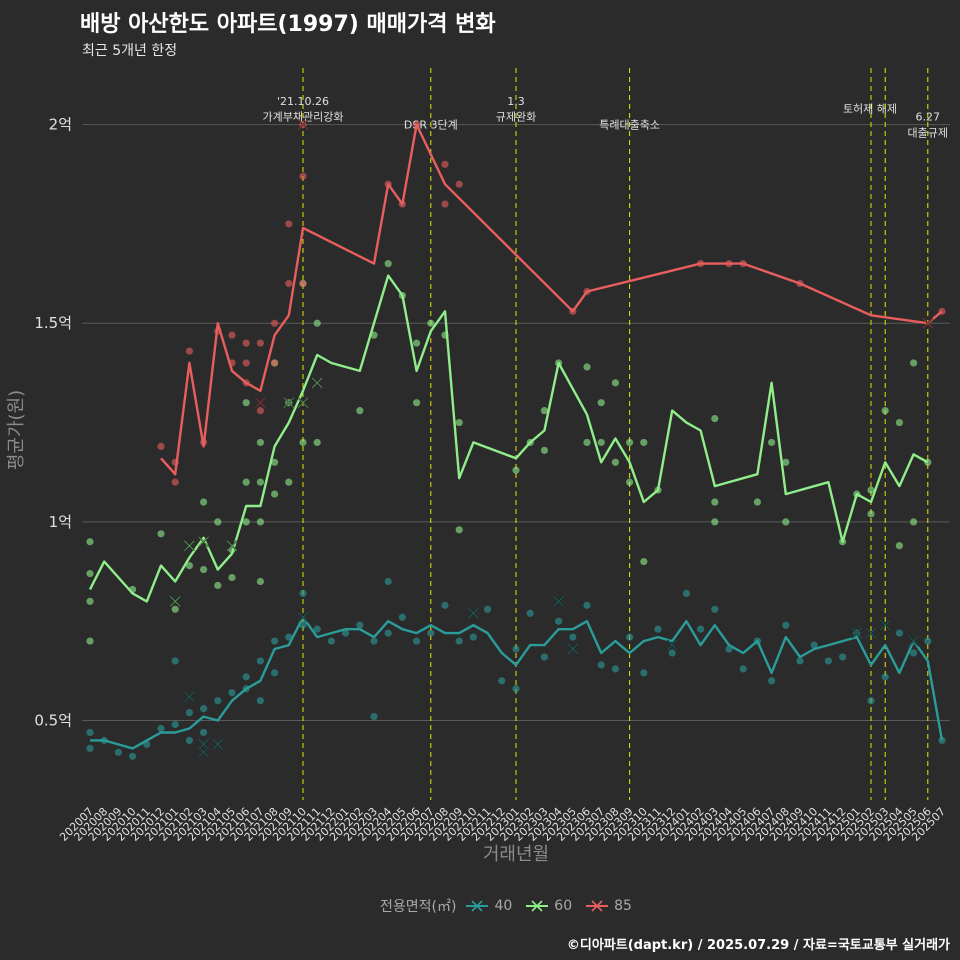 The width and height of the screenshot is (960, 960). Describe the element at coordinates (60, 522) in the screenshot. I see `y-tick-label: 1억` at that location.